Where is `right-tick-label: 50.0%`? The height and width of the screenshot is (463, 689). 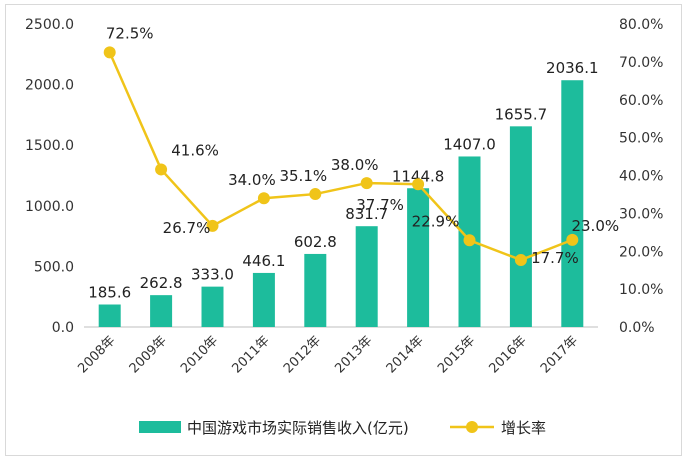
right-tick-label: 50.0% is located at coordinates (641, 139).